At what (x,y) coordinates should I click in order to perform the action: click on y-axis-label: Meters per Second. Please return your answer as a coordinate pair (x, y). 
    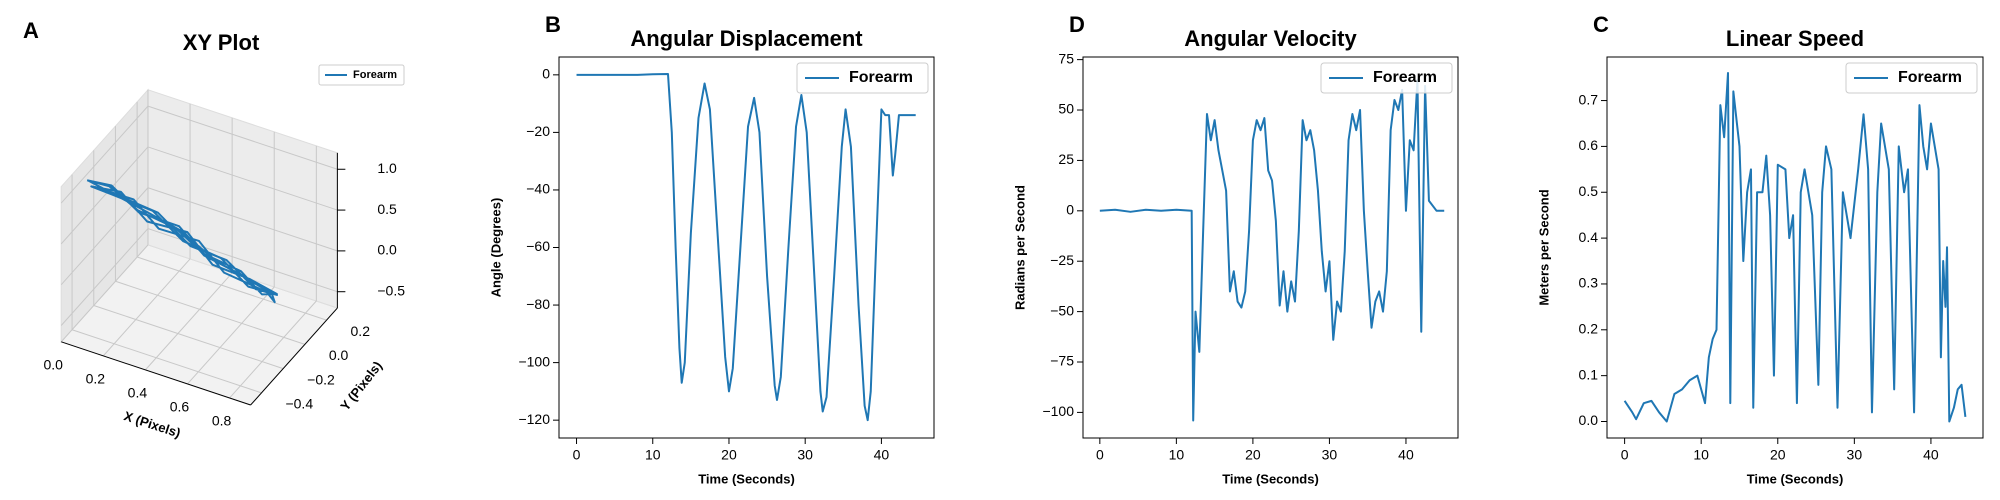
    Looking at the image, I should click on (1543, 247).